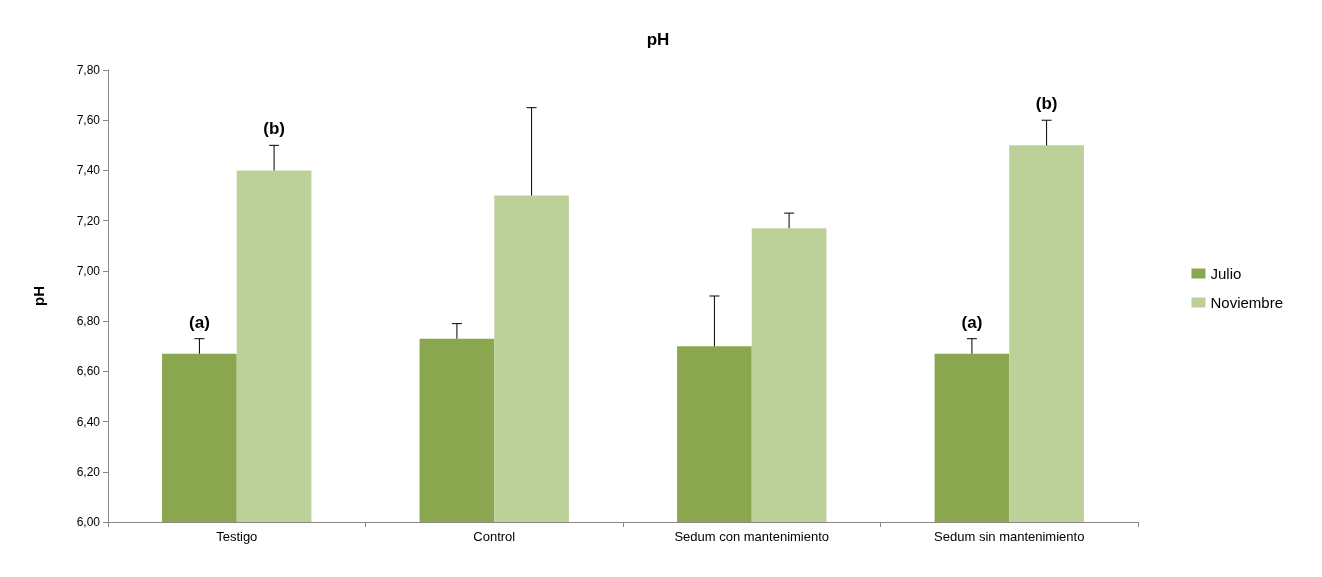  I want to click on legend-label: Julio, so click(1226, 273).